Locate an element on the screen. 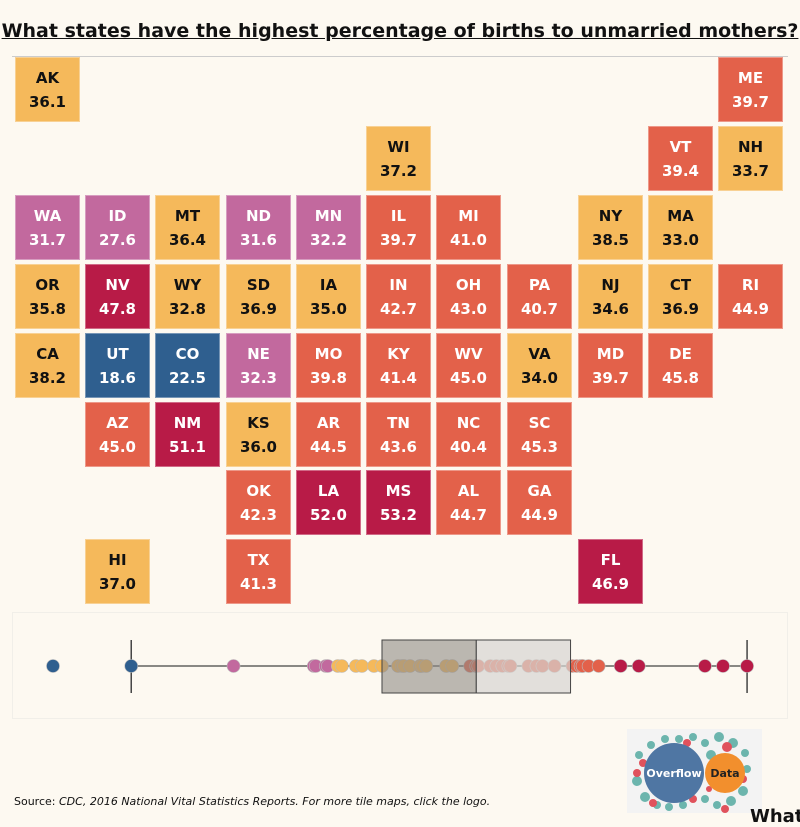 The height and width of the screenshot is (827, 800). state-value: 39.8 is located at coordinates (328, 377).